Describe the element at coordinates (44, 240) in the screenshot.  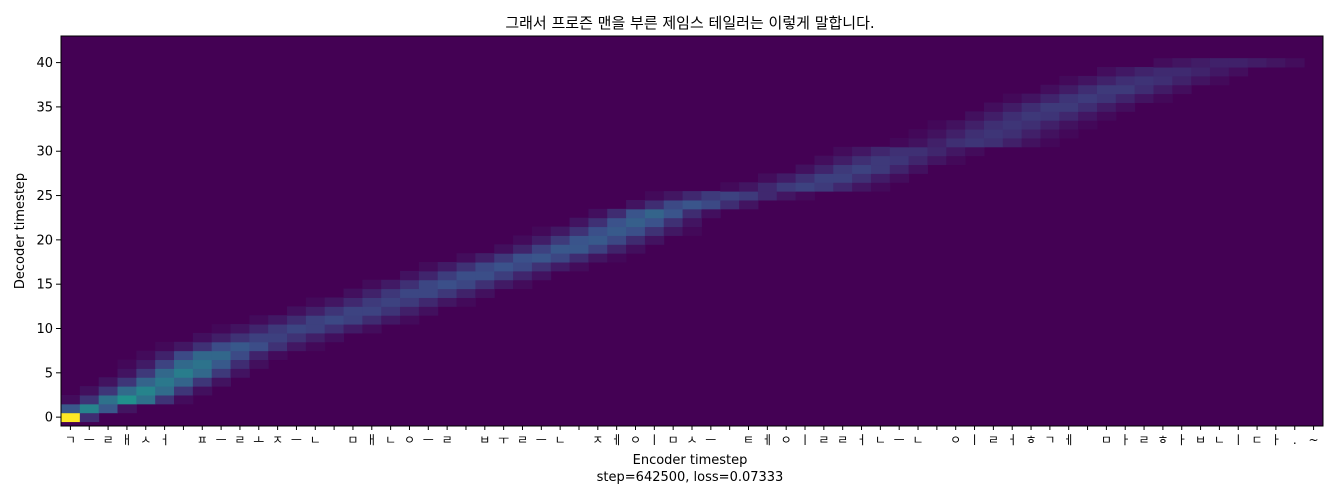
I see `y-tick-label: 20` at that location.